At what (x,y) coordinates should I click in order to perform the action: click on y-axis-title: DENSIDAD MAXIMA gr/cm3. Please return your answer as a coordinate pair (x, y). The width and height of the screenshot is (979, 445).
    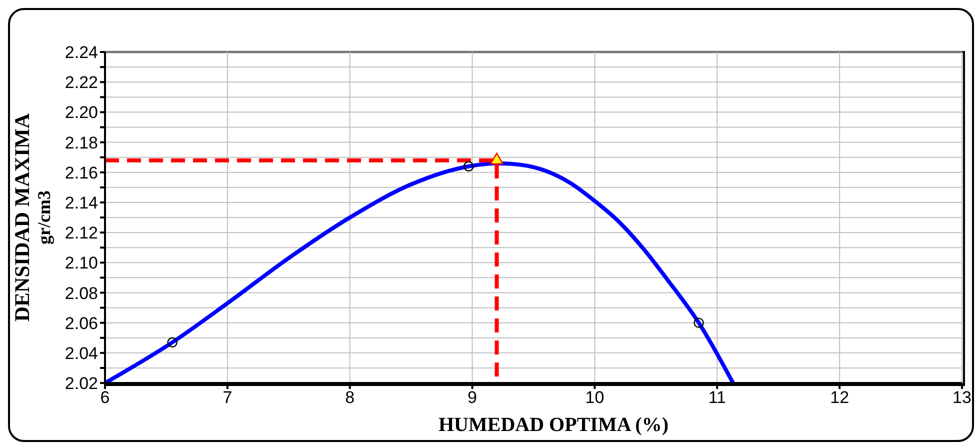
    Looking at the image, I should click on (32, 217).